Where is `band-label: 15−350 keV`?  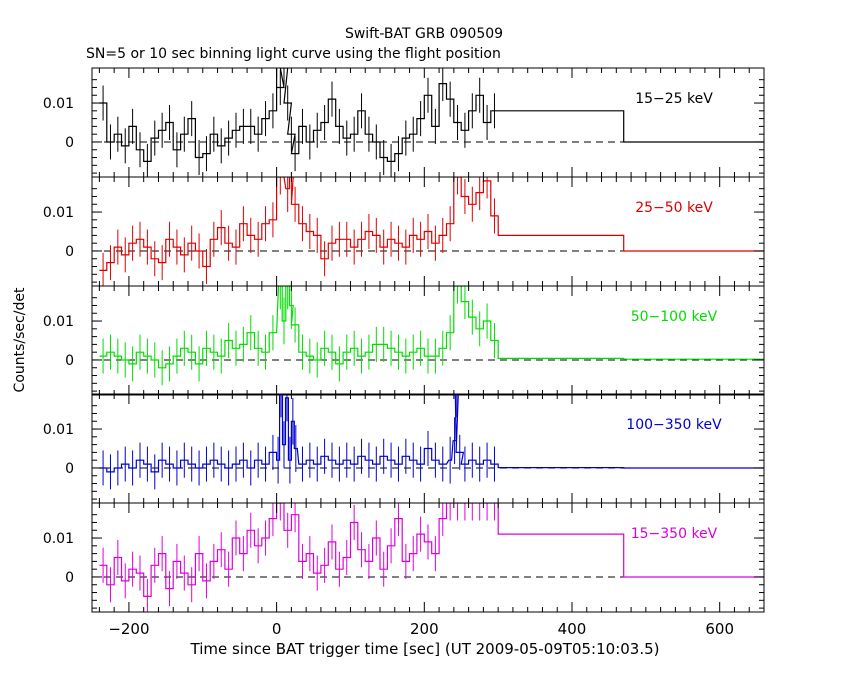
band-label: 15−350 keV is located at coordinates (674, 534).